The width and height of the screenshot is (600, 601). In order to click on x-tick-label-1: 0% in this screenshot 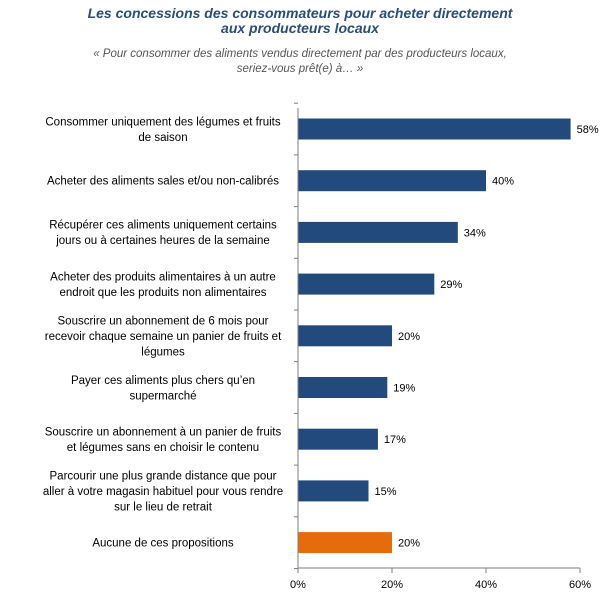, I will do `click(298, 585)`.